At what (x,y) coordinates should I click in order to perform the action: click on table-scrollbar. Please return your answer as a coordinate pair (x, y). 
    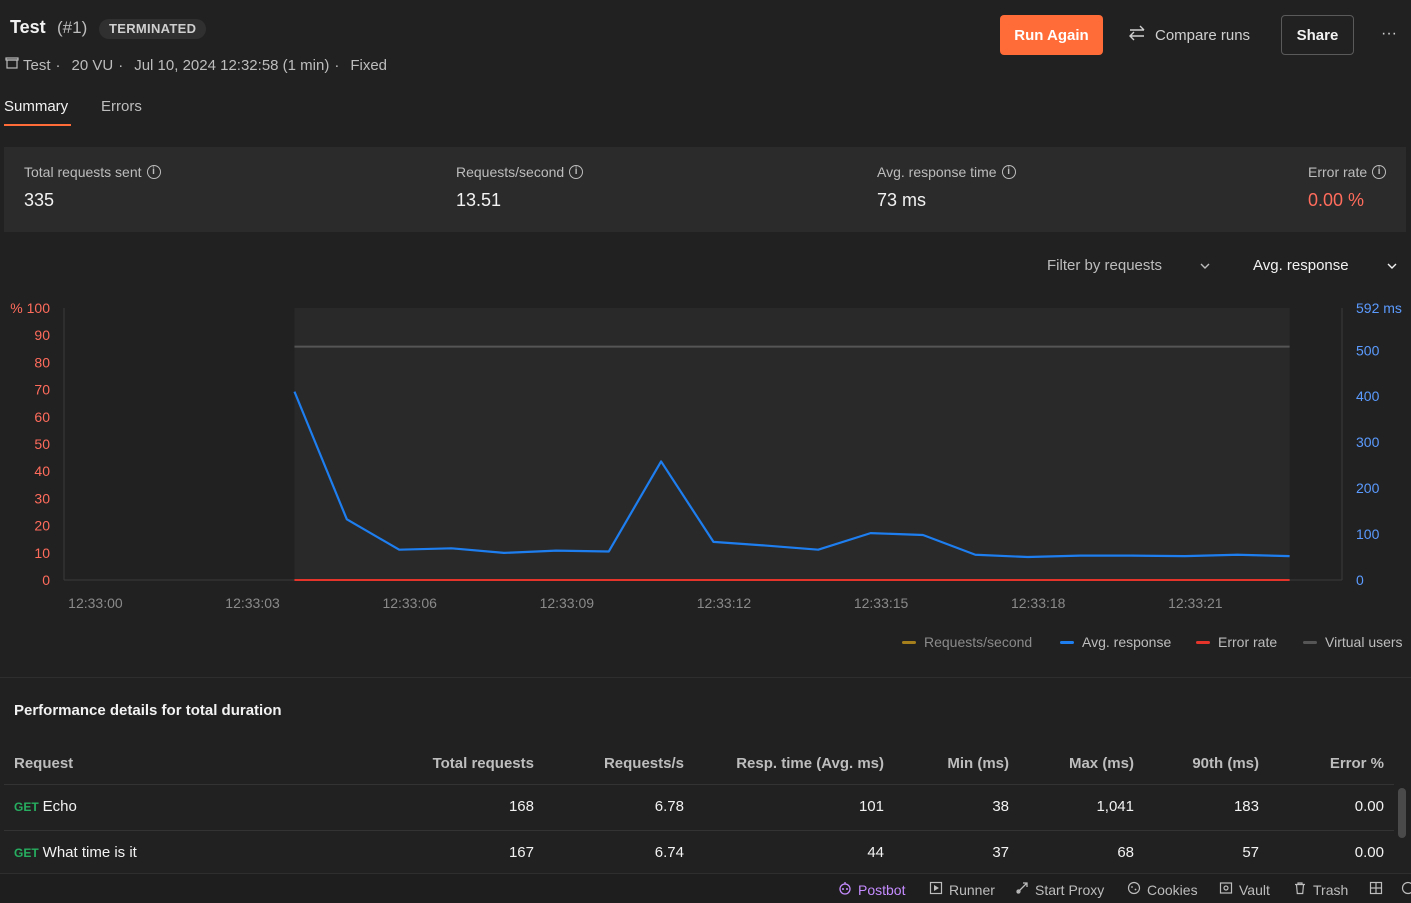
    Looking at the image, I should click on (1402, 813).